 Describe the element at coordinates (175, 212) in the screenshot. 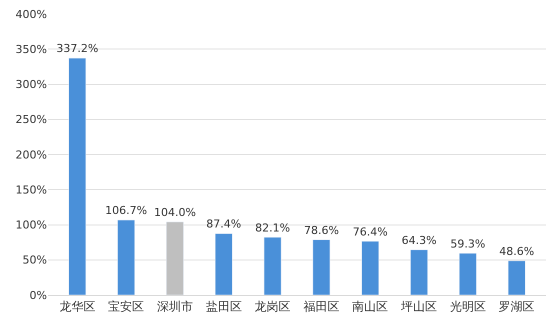

I see `data-label: 104.0%` at that location.